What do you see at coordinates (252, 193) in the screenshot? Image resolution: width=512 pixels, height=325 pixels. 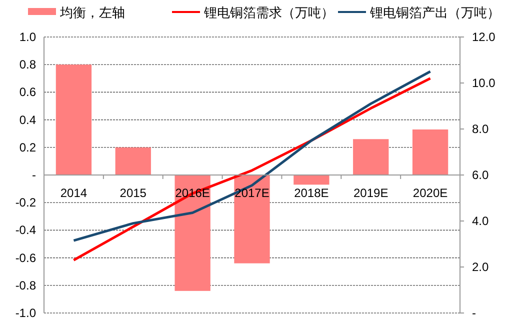 I see `x-tick-label: 2017E` at bounding box center [252, 193].